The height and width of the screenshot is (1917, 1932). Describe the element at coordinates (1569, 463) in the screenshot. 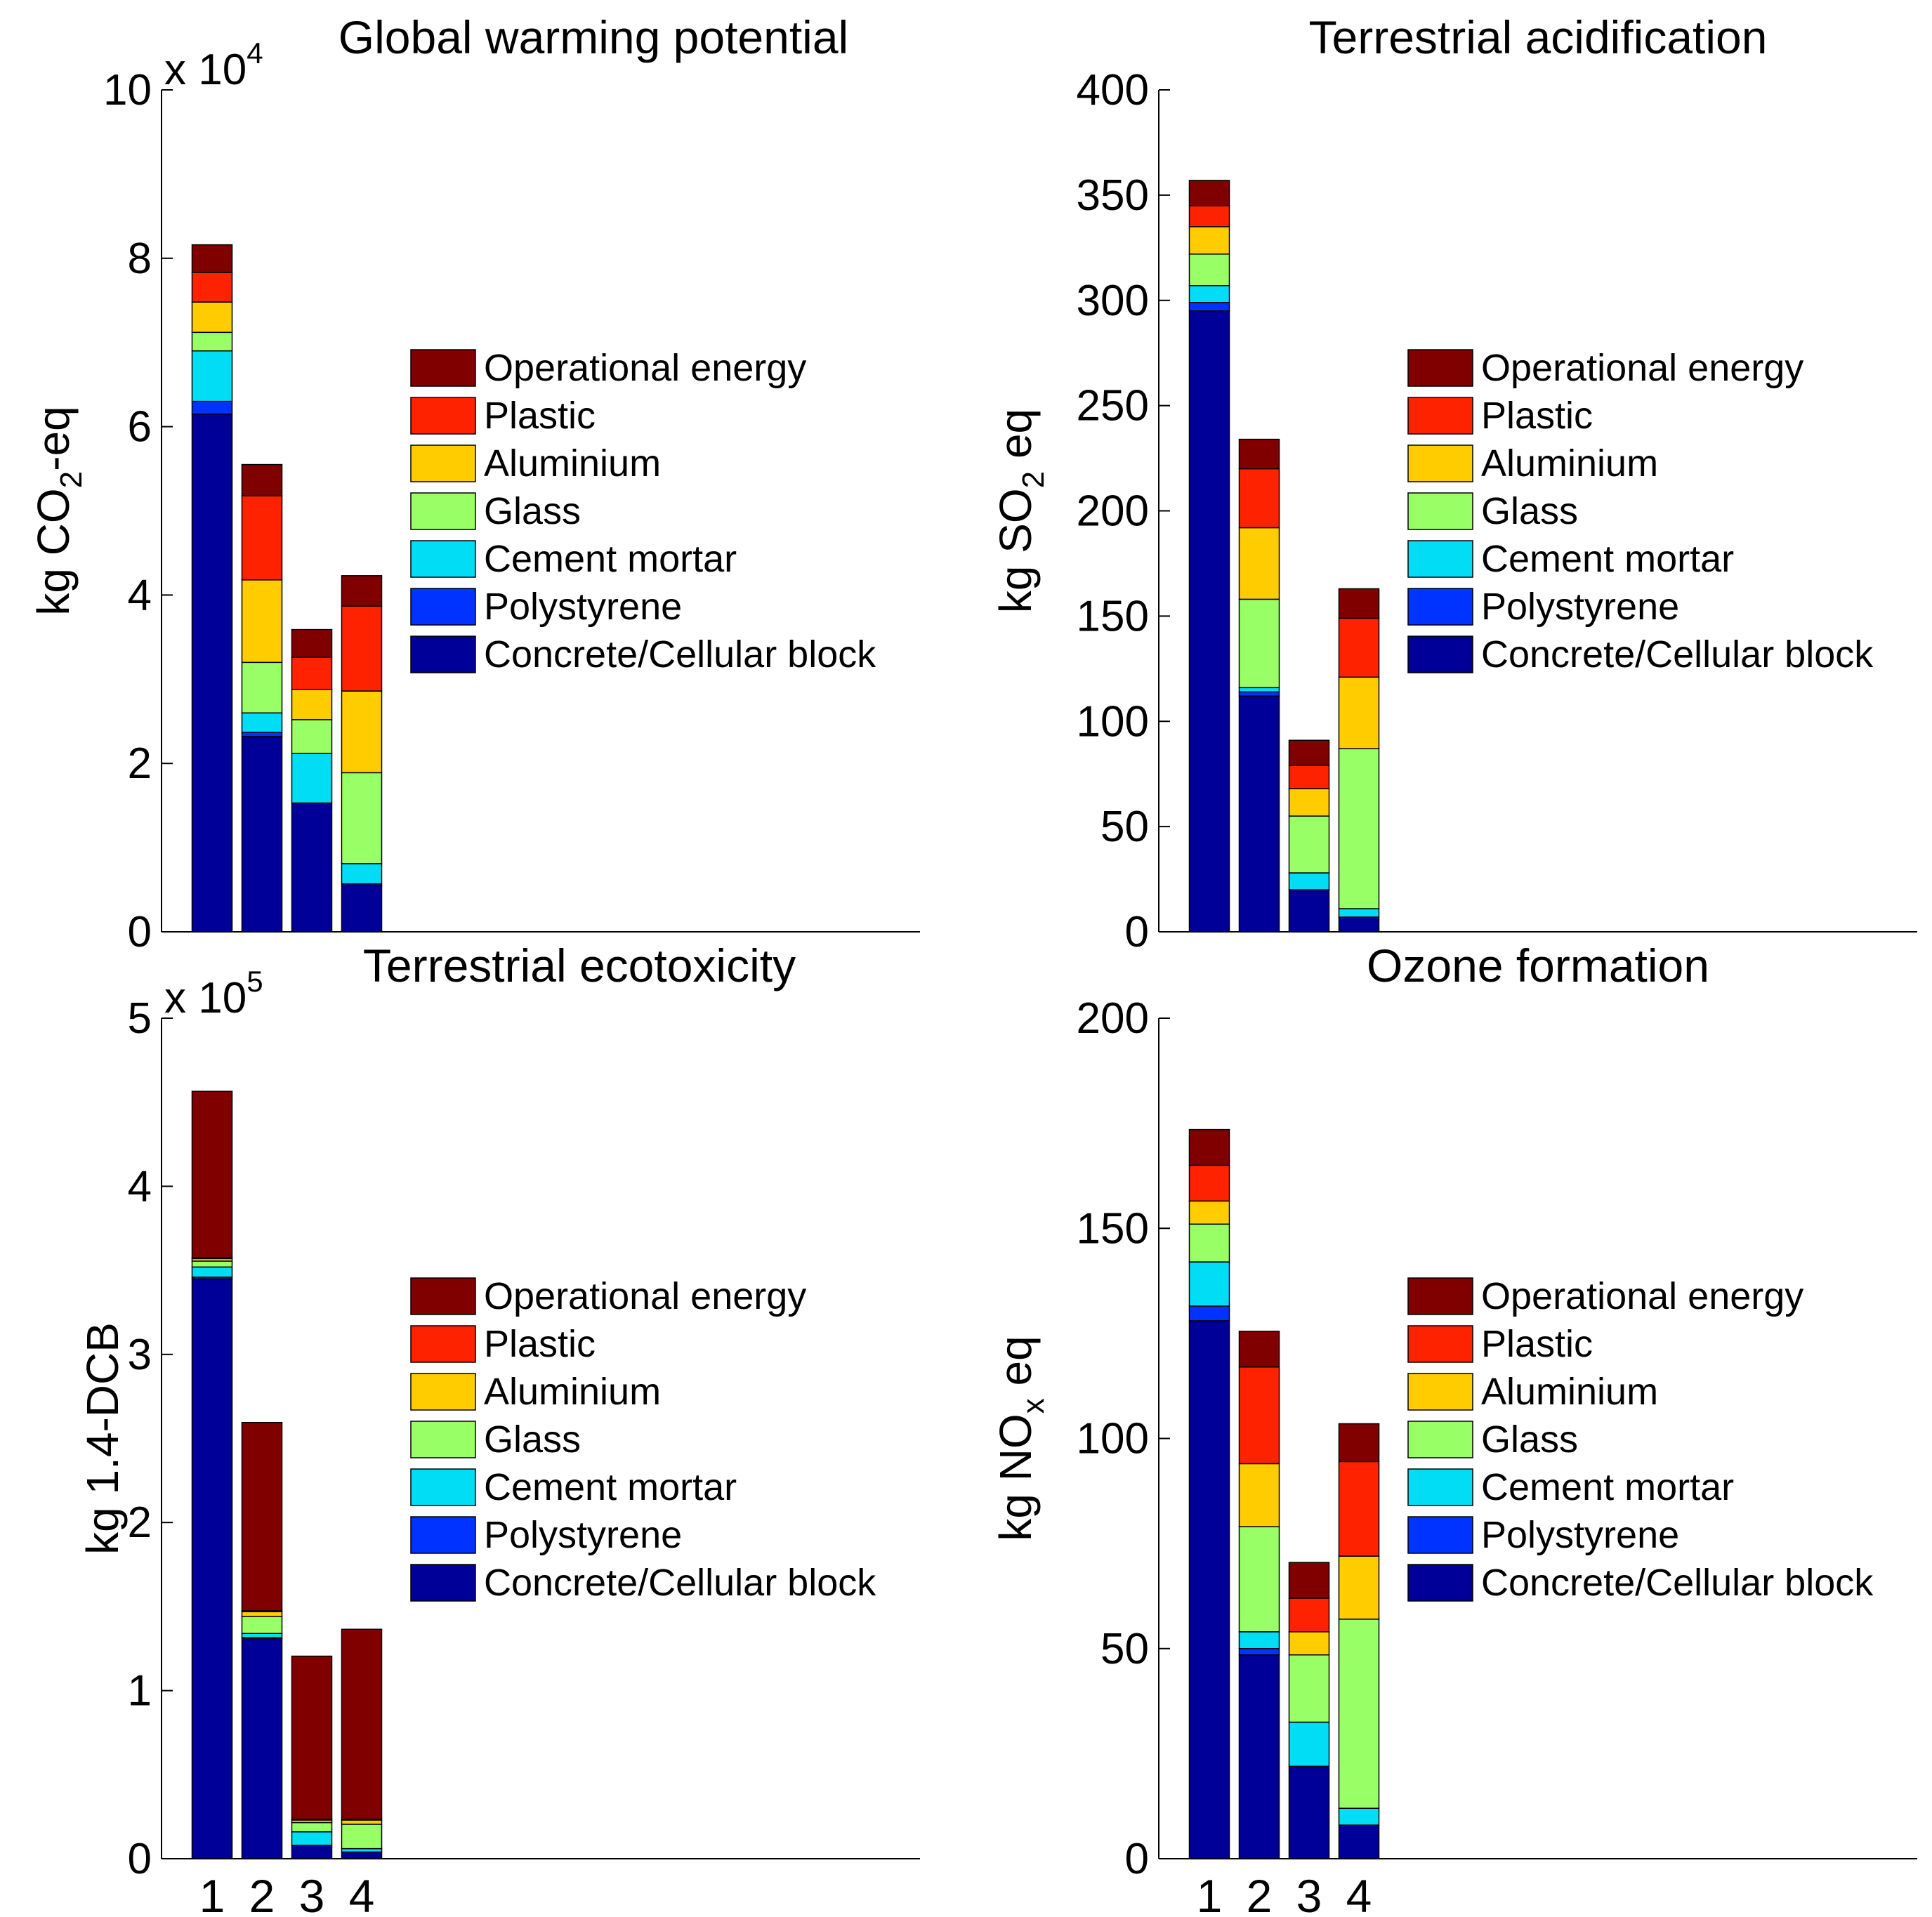

I see `legend-label-aluminium: Aluminium` at that location.